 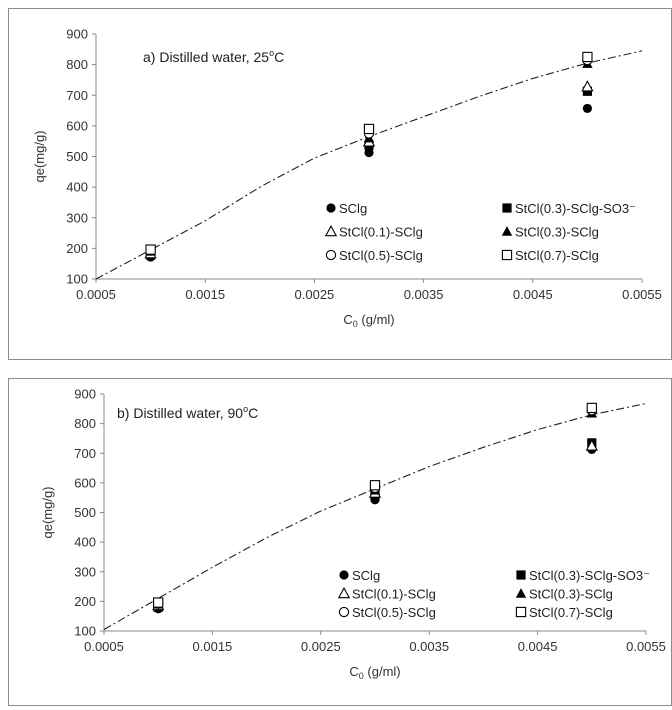 What do you see at coordinates (587, 86) in the screenshot?
I see `chart-a-series-3-point` at bounding box center [587, 86].